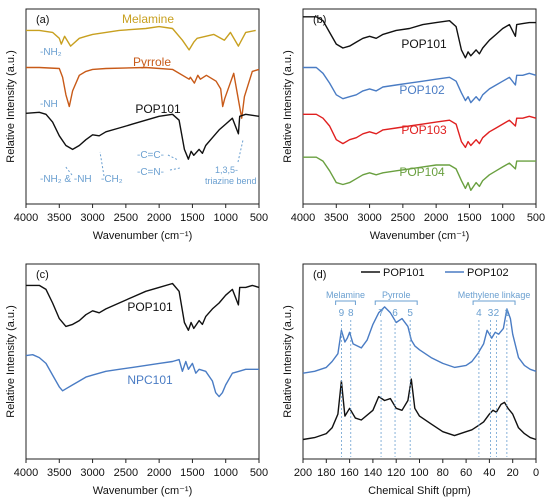  I want to click on series-line-pop103, so click(420, 131).